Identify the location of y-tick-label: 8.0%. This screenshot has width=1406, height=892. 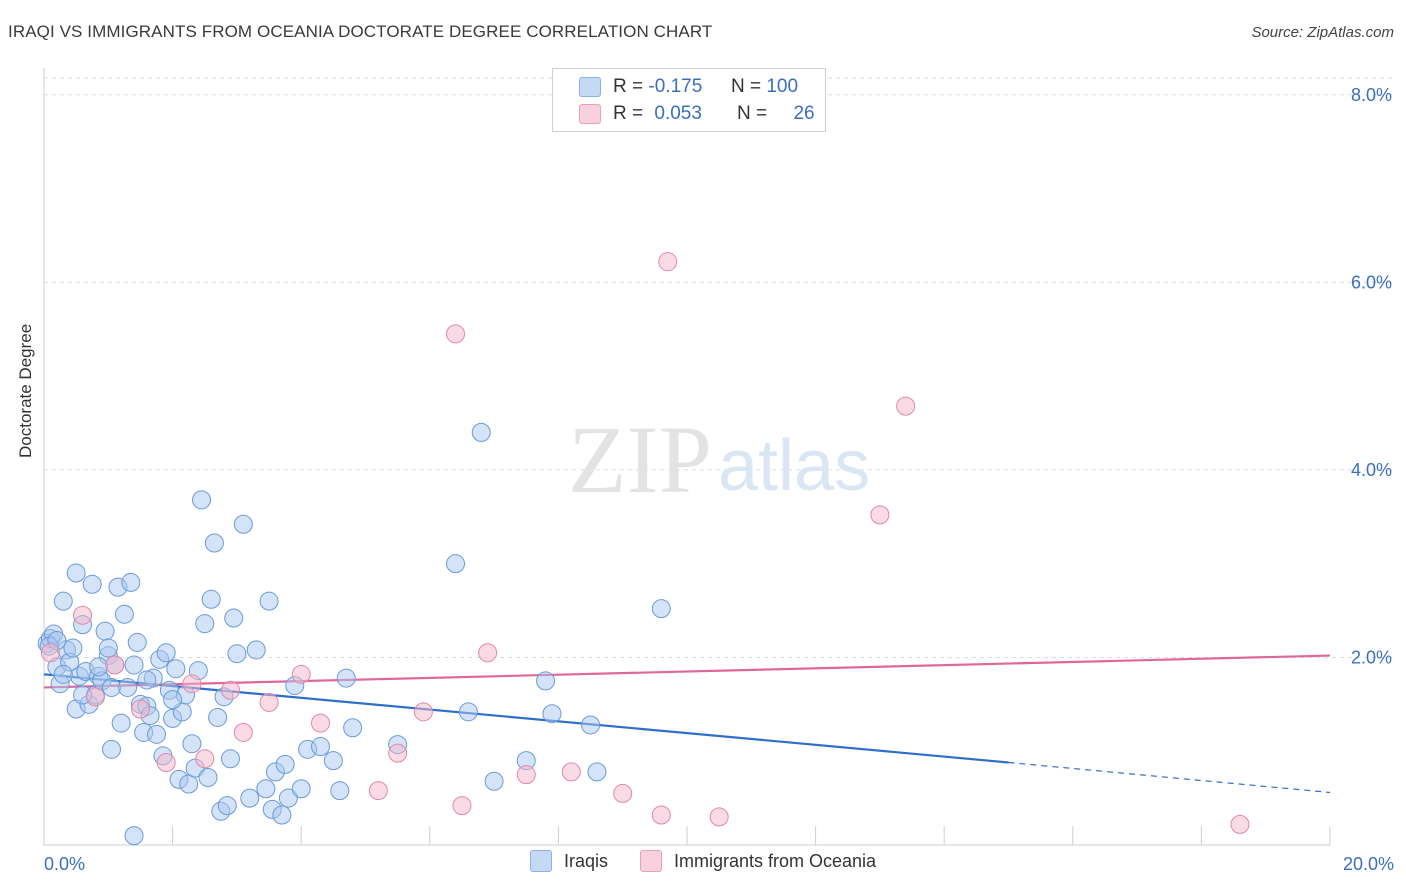
(1371, 95).